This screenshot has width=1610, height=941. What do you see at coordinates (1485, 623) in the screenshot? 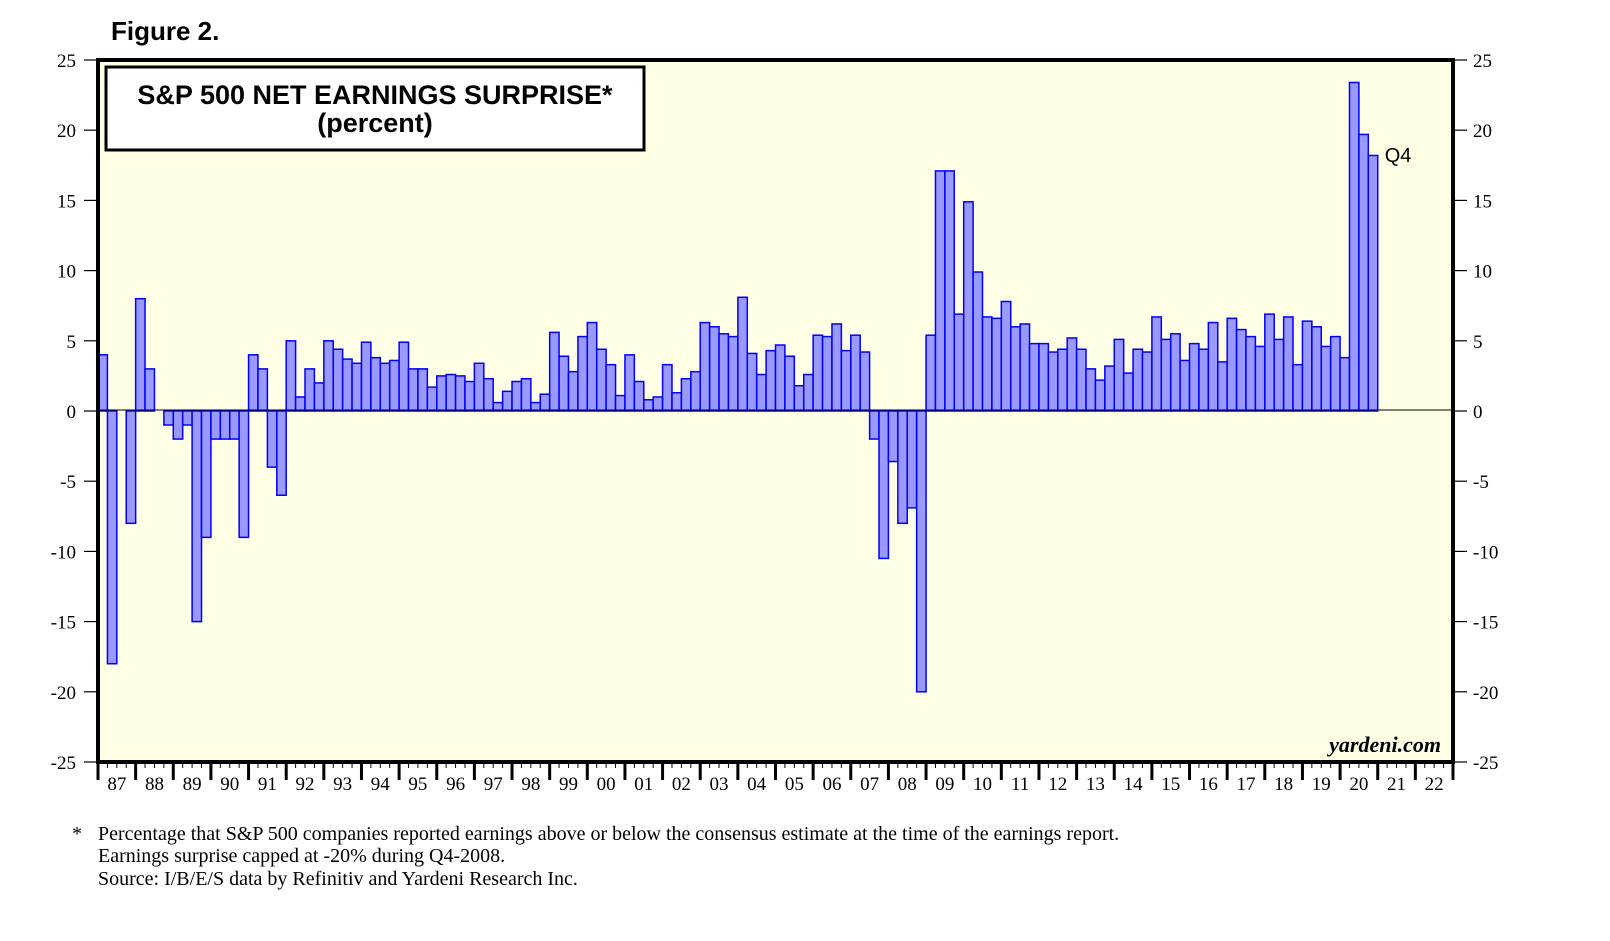
I see `y-tick-label-right: -15` at bounding box center [1485, 623].